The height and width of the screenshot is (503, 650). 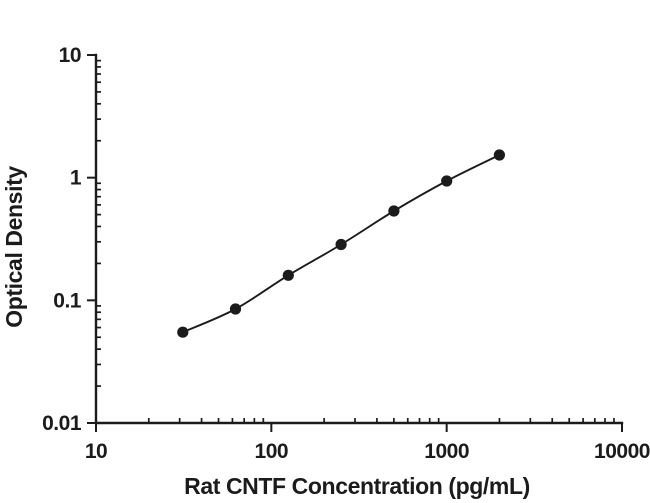 I want to click on y-tick-label-0.01: 0.01, so click(x=62, y=423).